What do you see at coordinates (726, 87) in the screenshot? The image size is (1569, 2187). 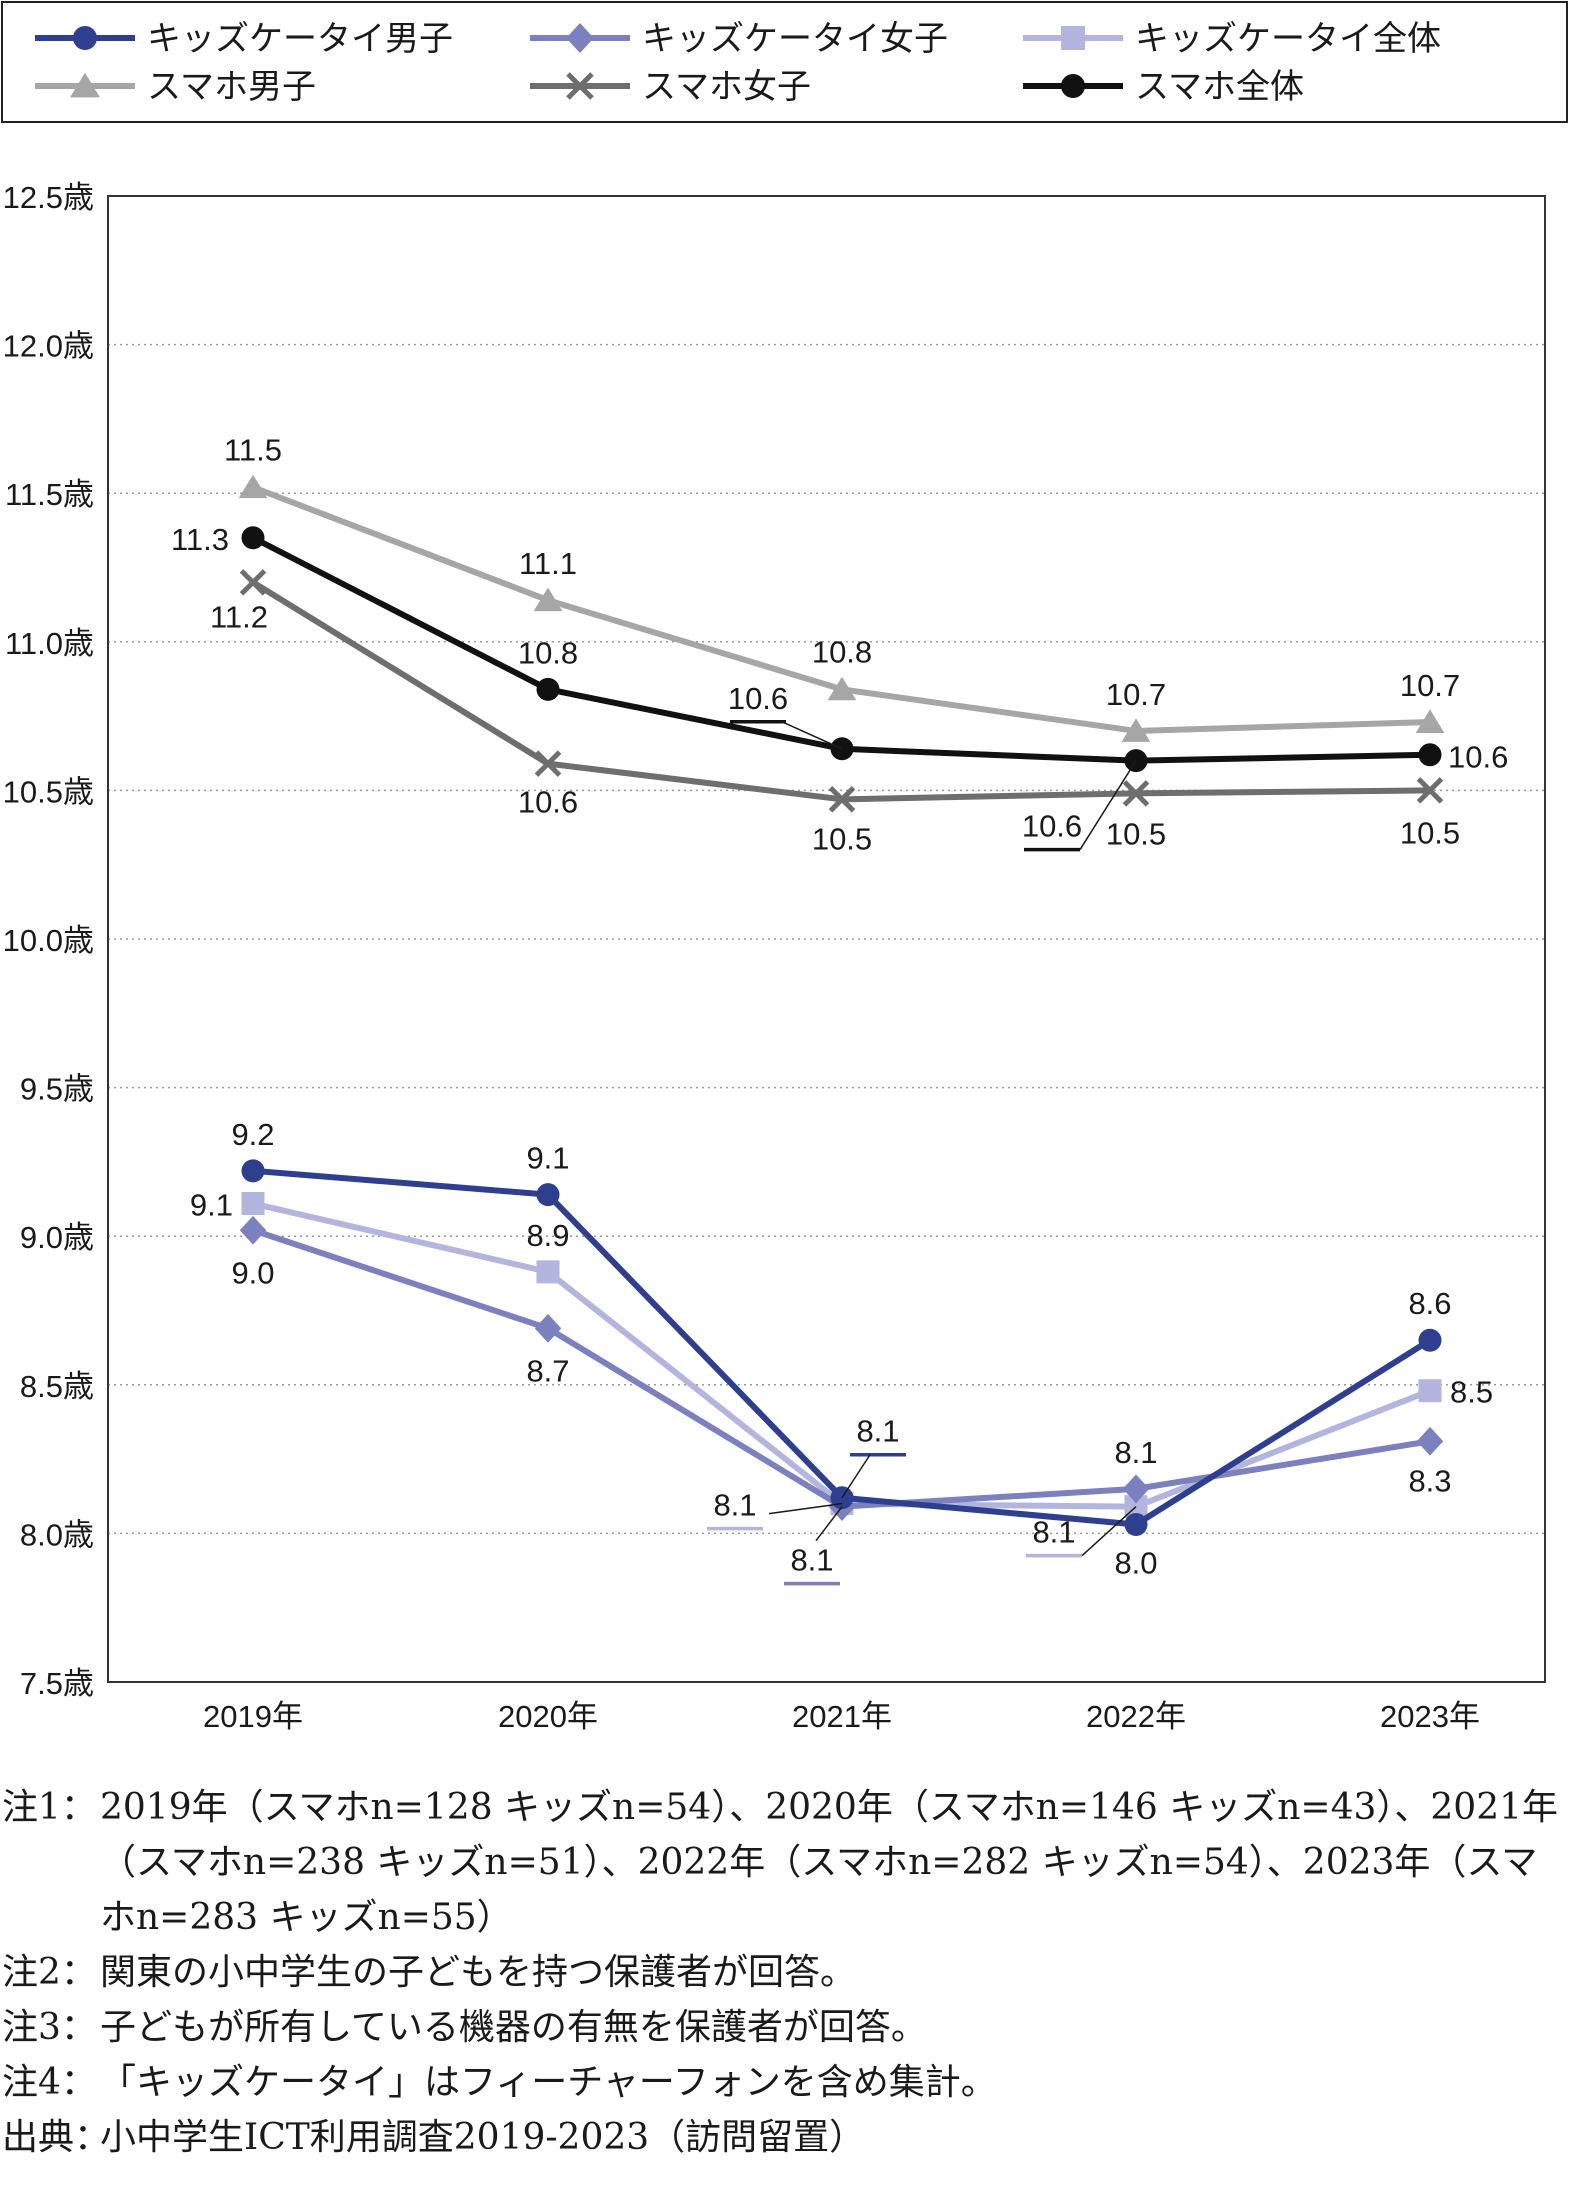 I see `legend-label: スマホ女子` at bounding box center [726, 87].